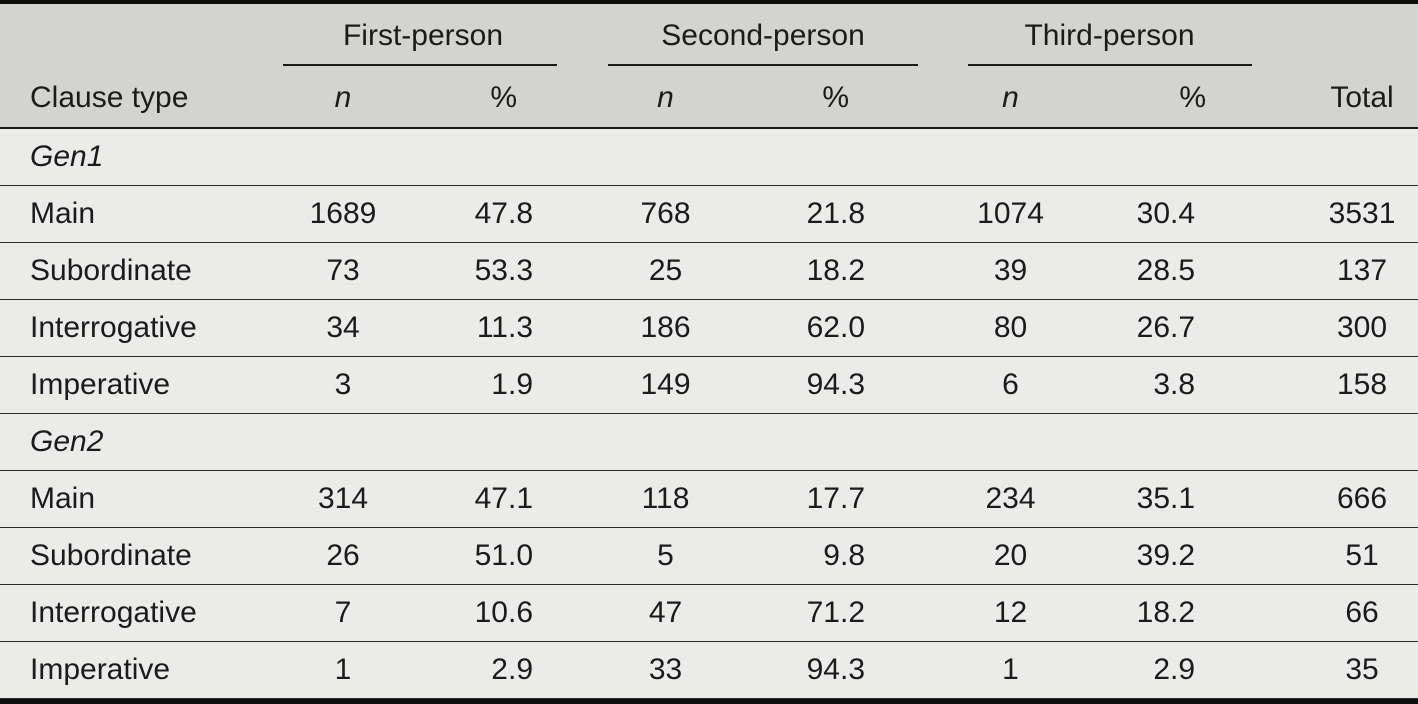 The width and height of the screenshot is (1418, 704). Describe the element at coordinates (504, 270) in the screenshot. I see `pct-cell: 53.3` at that location.